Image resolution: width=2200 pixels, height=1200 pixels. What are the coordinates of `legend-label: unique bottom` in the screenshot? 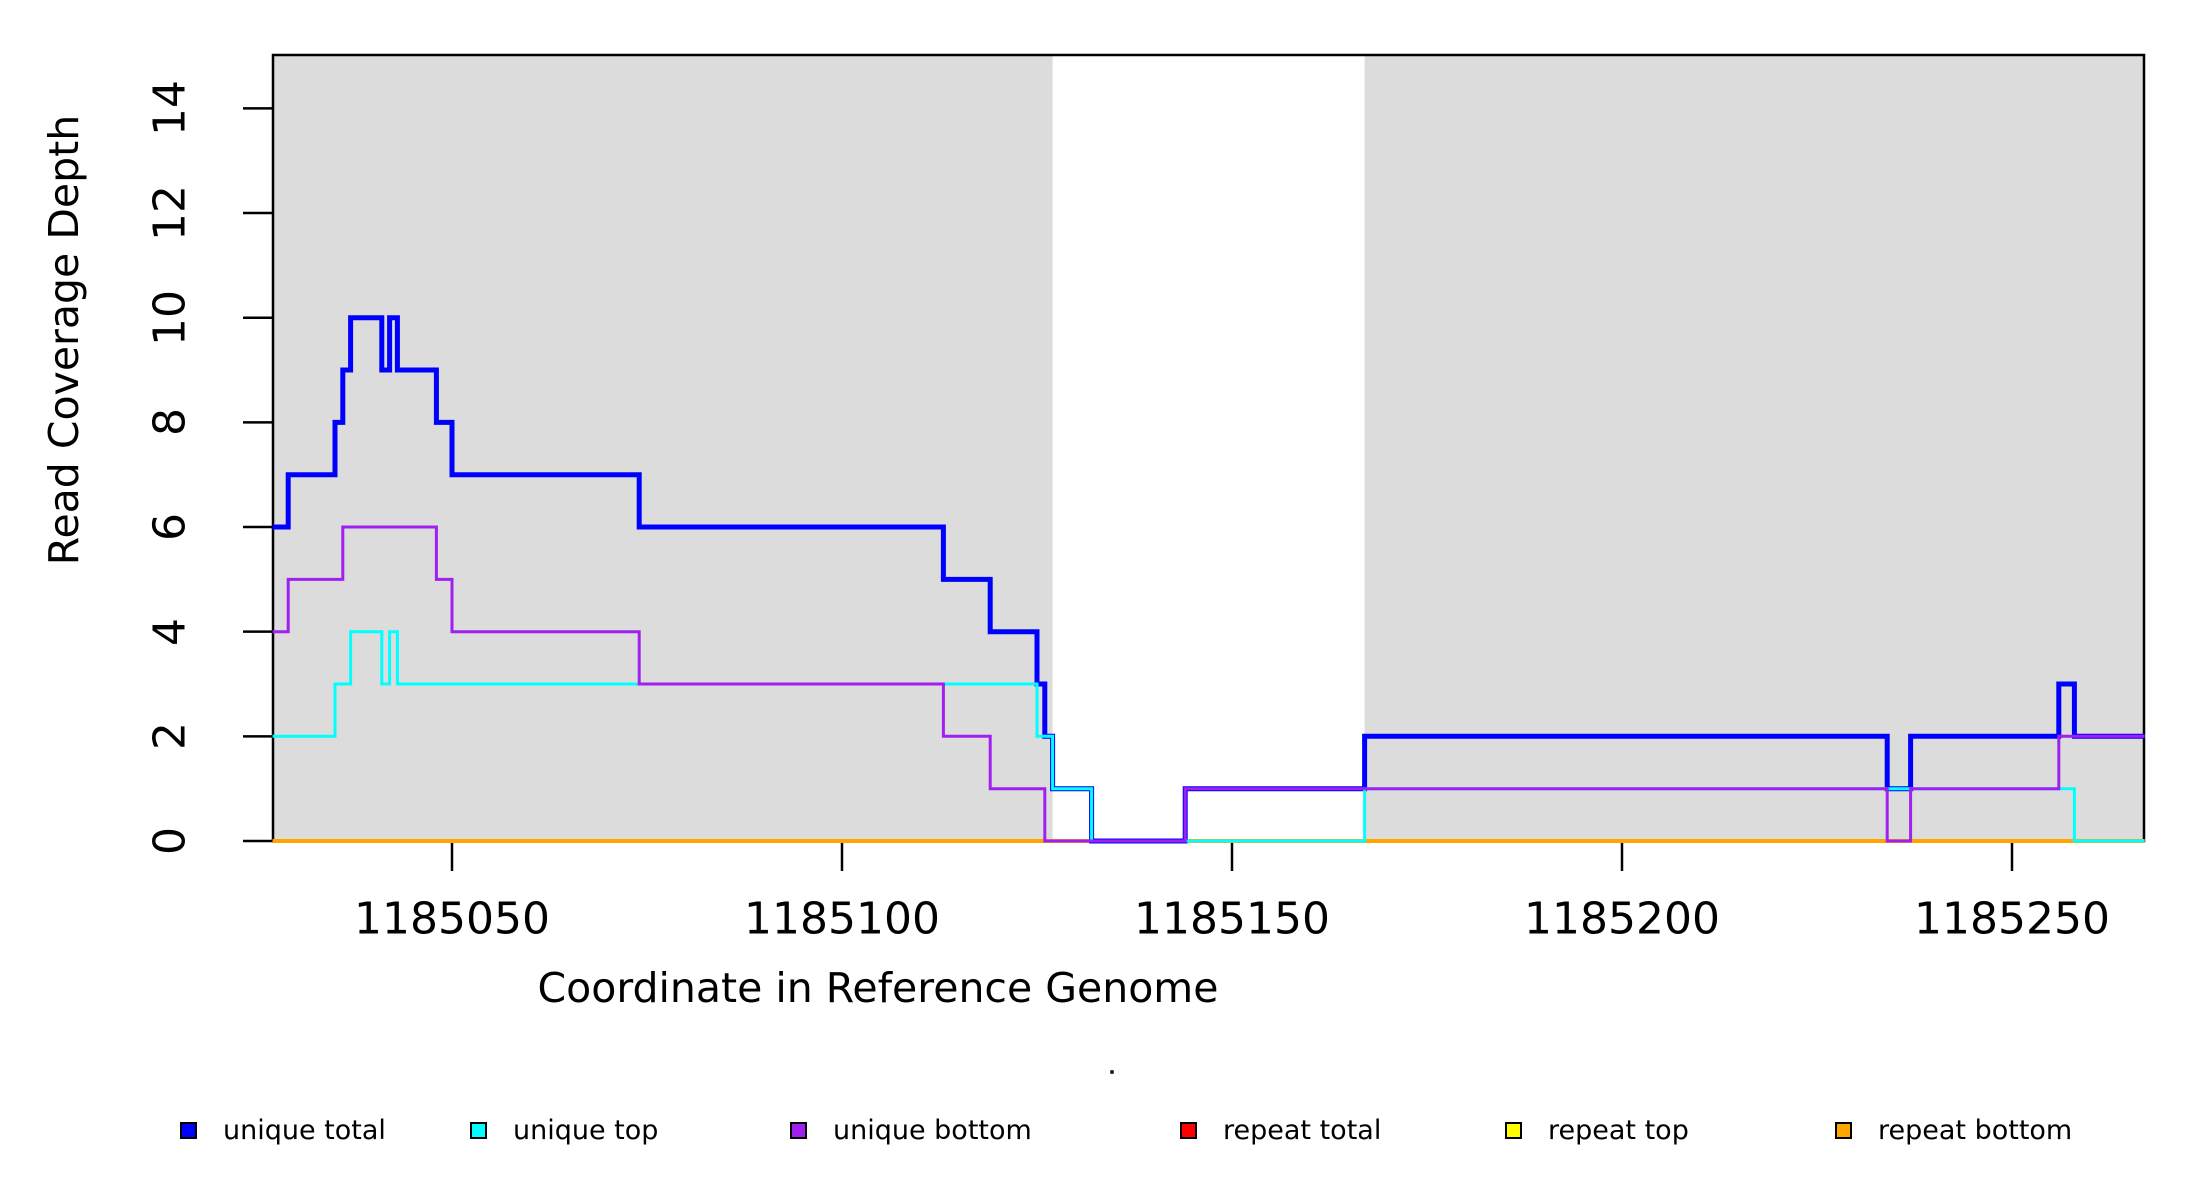 It's located at (932, 1130).